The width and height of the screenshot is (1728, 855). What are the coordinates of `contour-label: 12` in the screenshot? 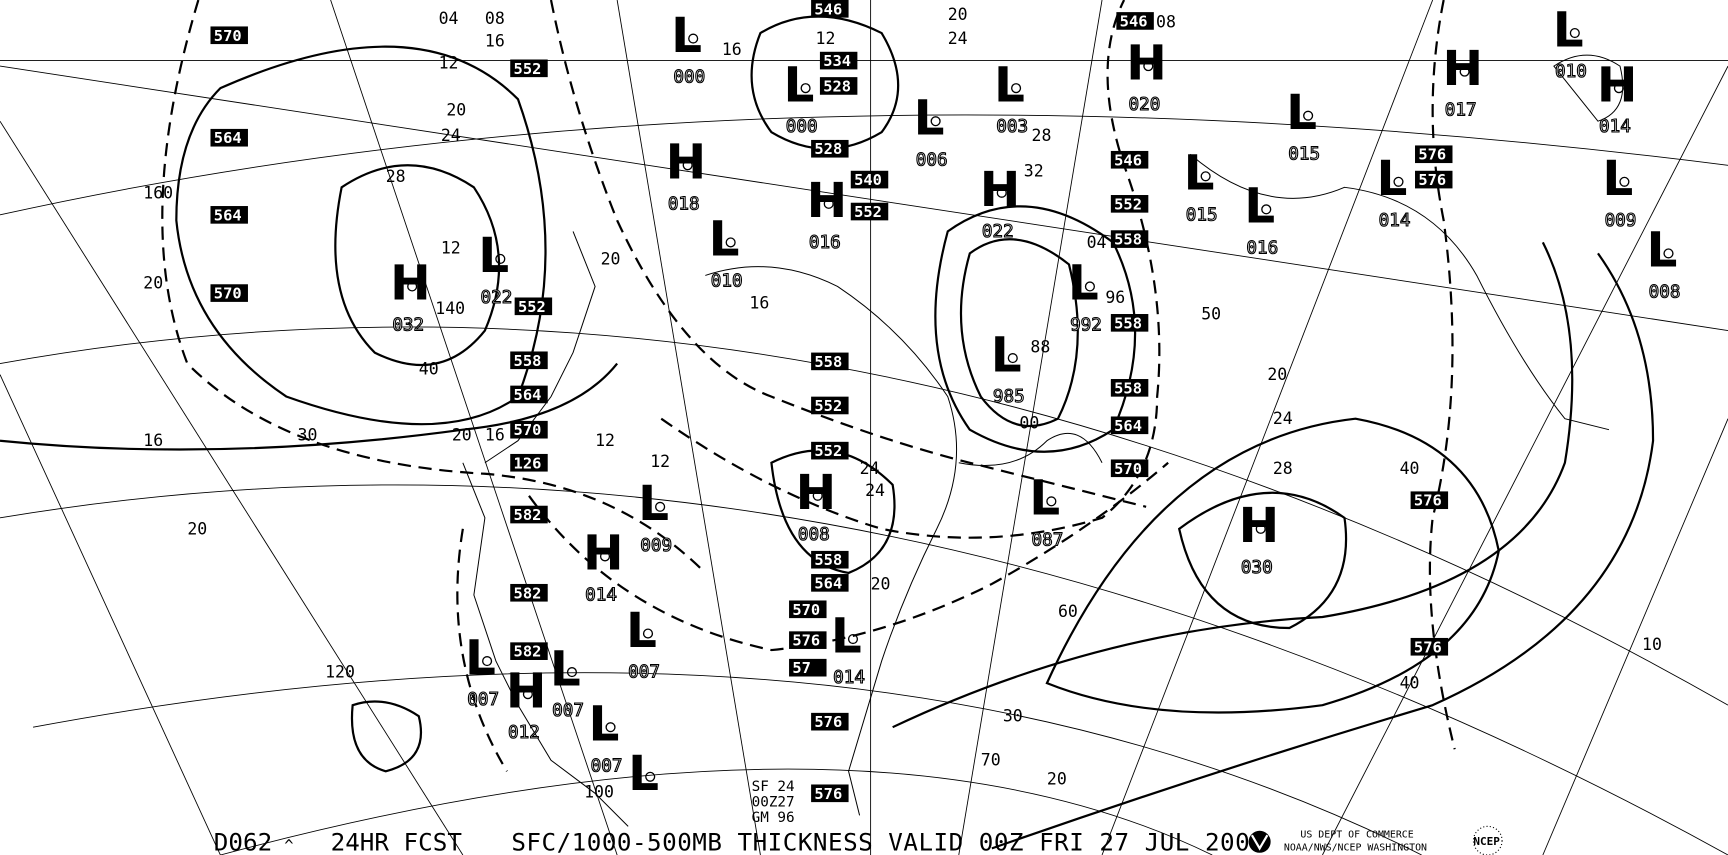 It's located at (605, 440).